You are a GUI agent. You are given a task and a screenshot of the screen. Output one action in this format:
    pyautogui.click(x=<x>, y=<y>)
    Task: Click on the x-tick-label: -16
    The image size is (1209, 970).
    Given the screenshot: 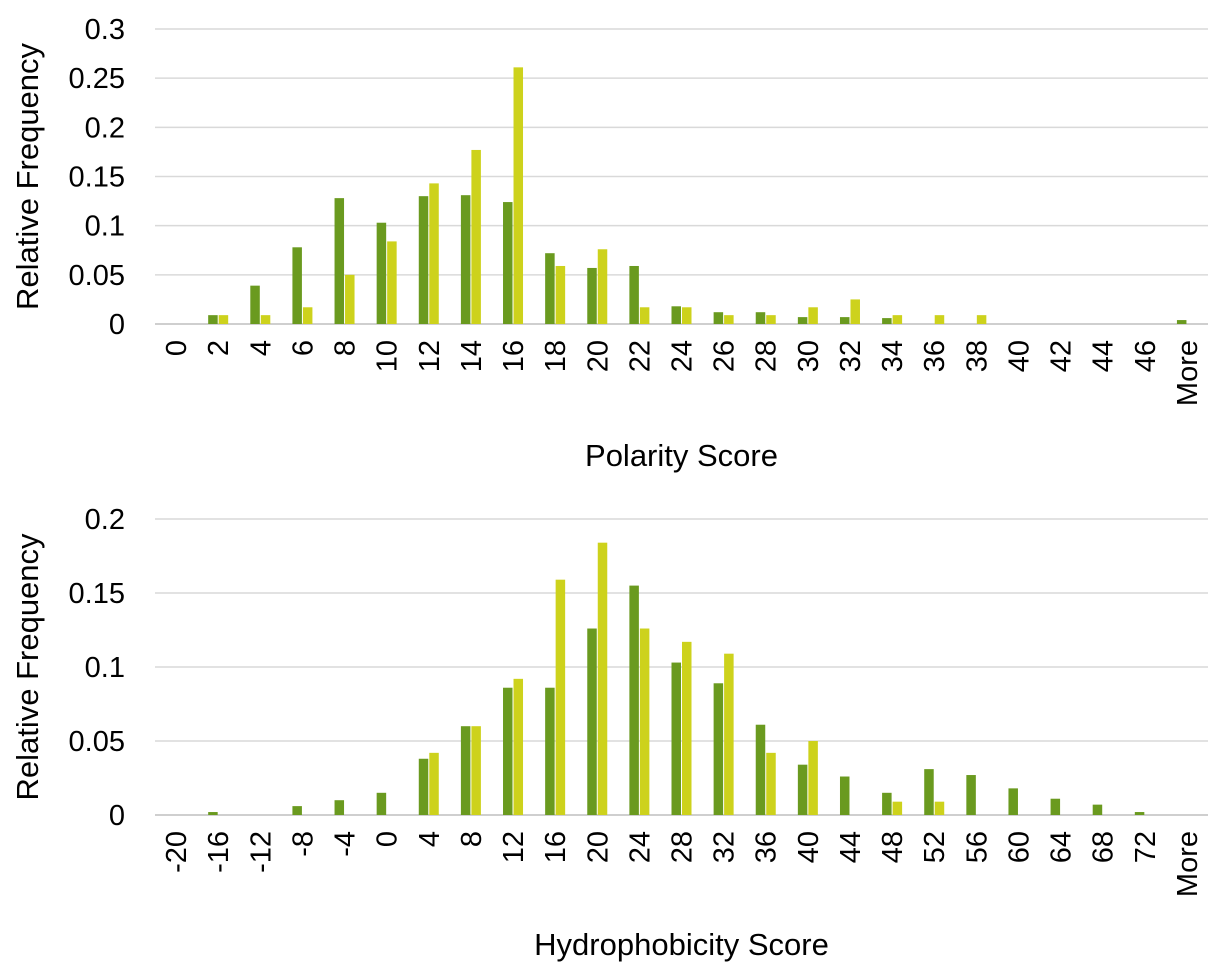 What is the action you would take?
    pyautogui.click(x=219, y=852)
    